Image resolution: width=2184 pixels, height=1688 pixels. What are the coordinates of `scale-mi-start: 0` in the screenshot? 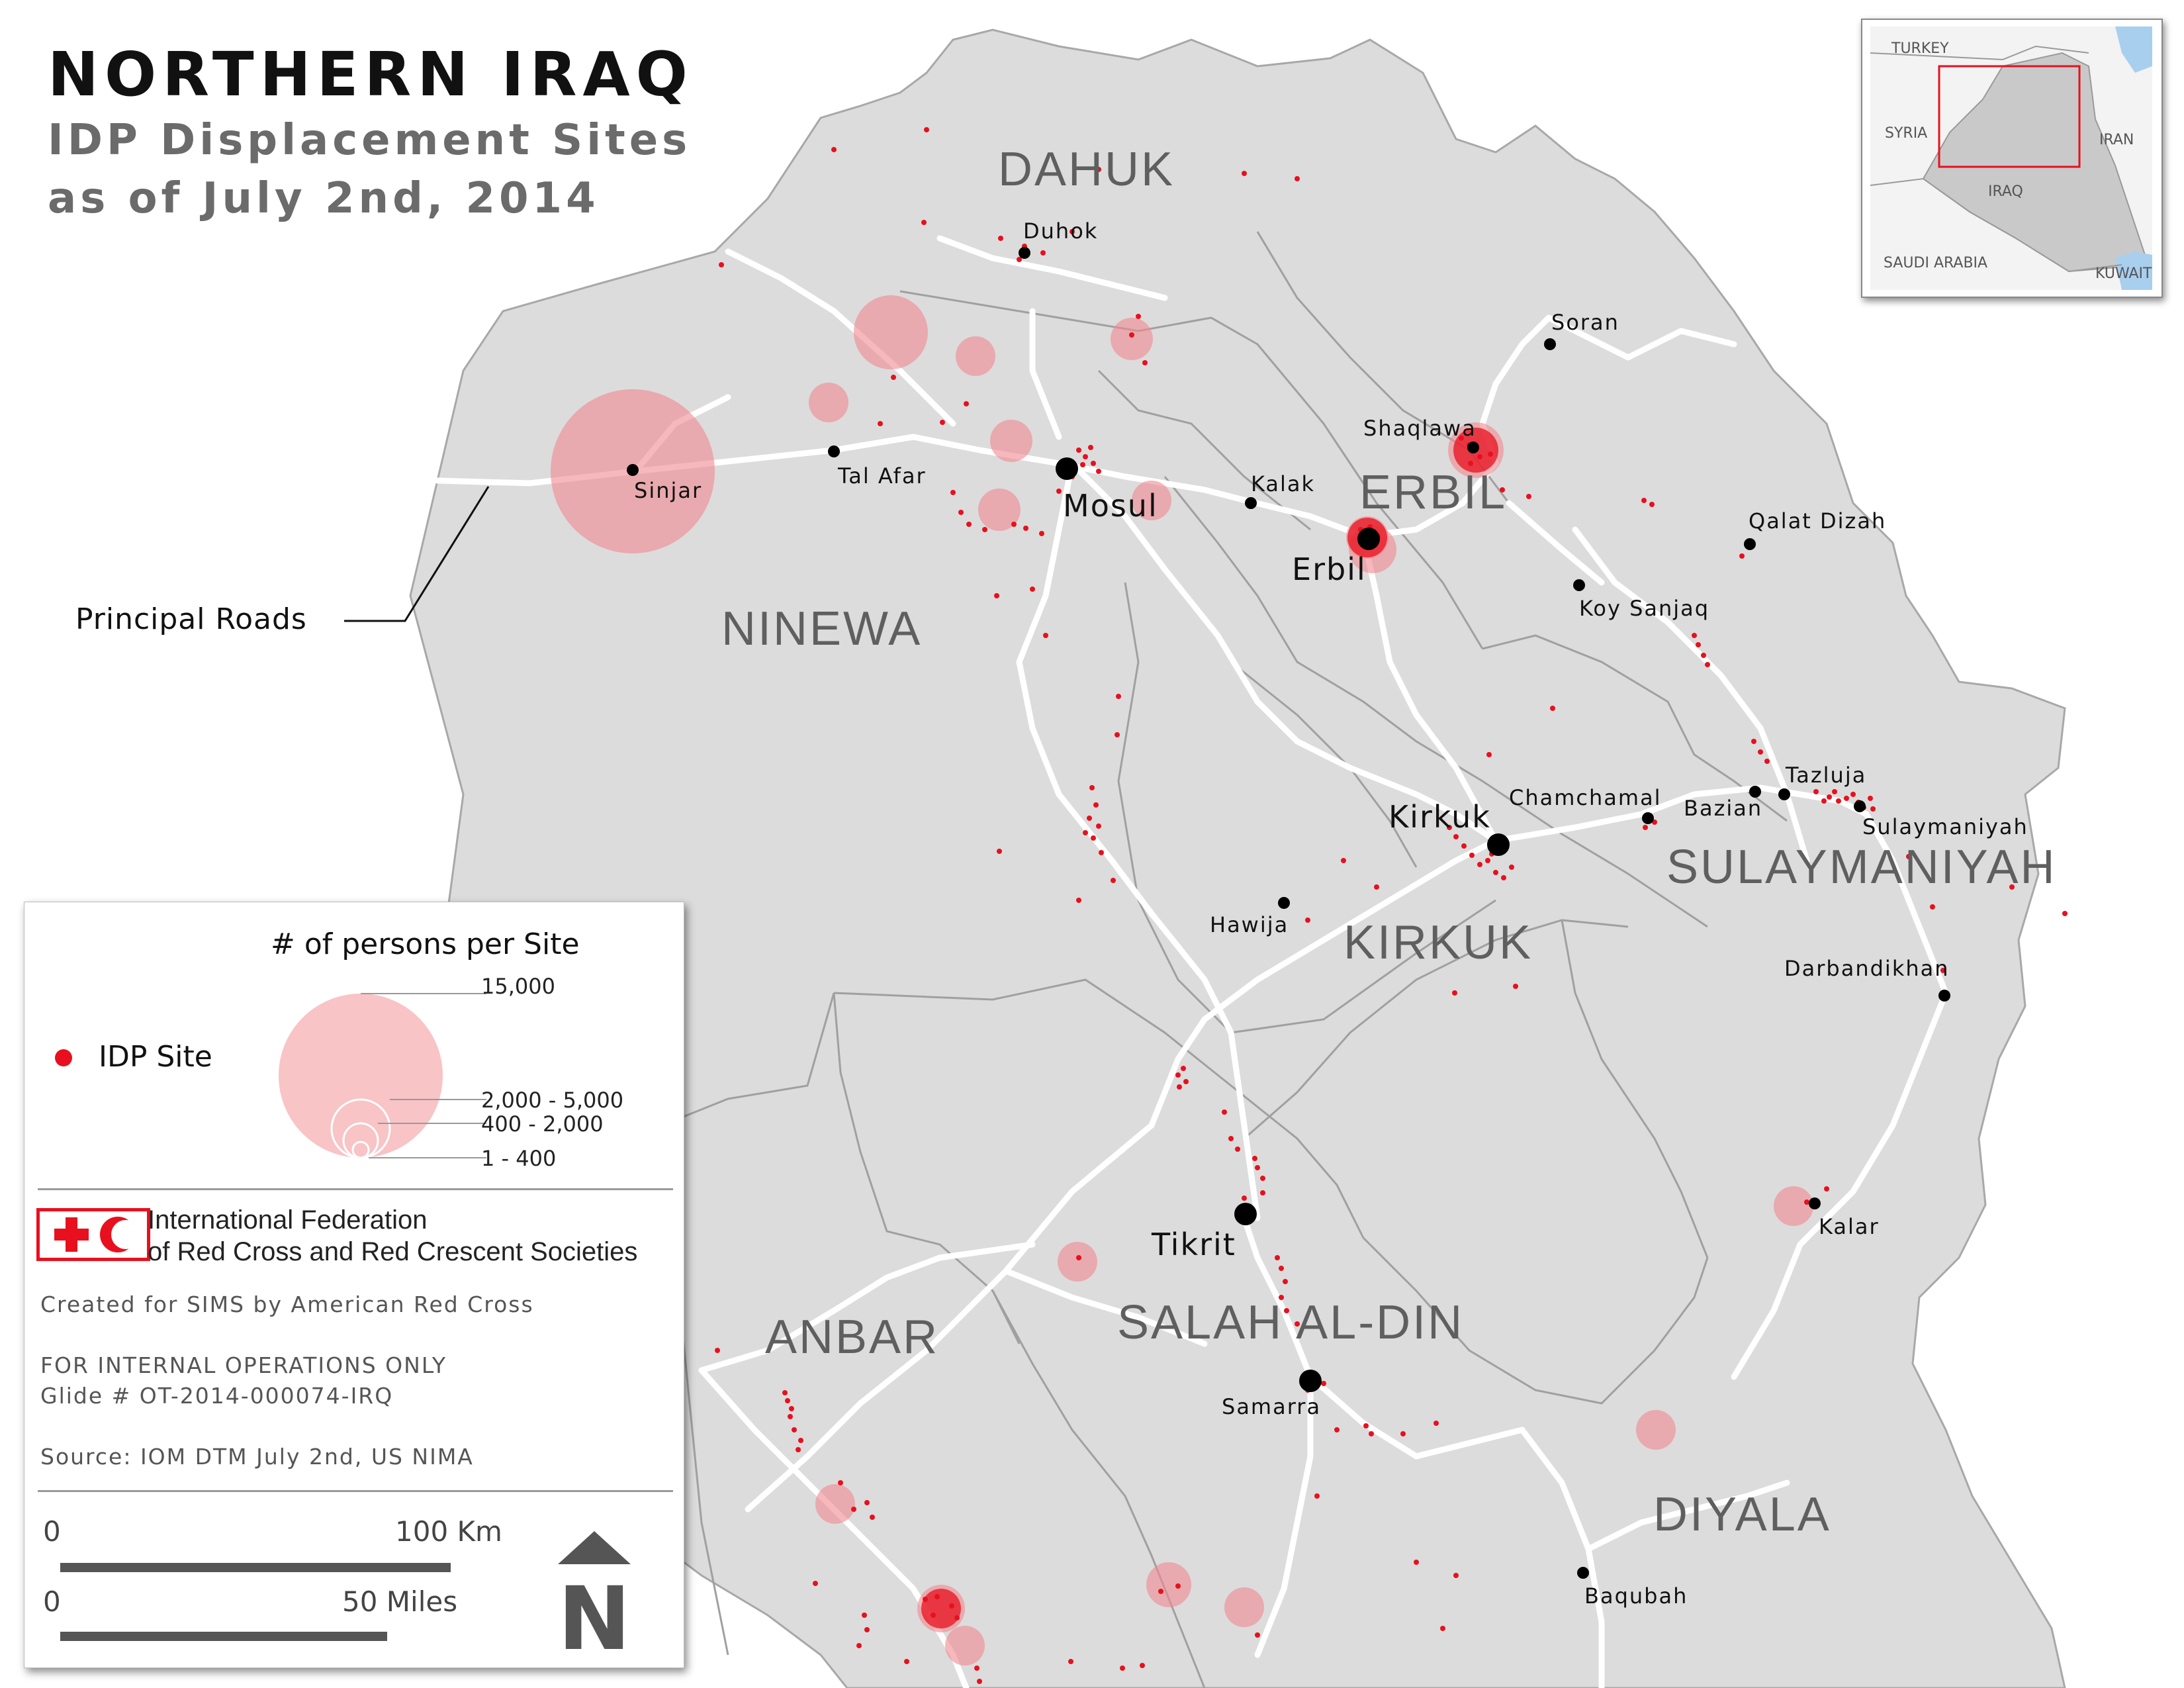 It's located at (52, 1601).